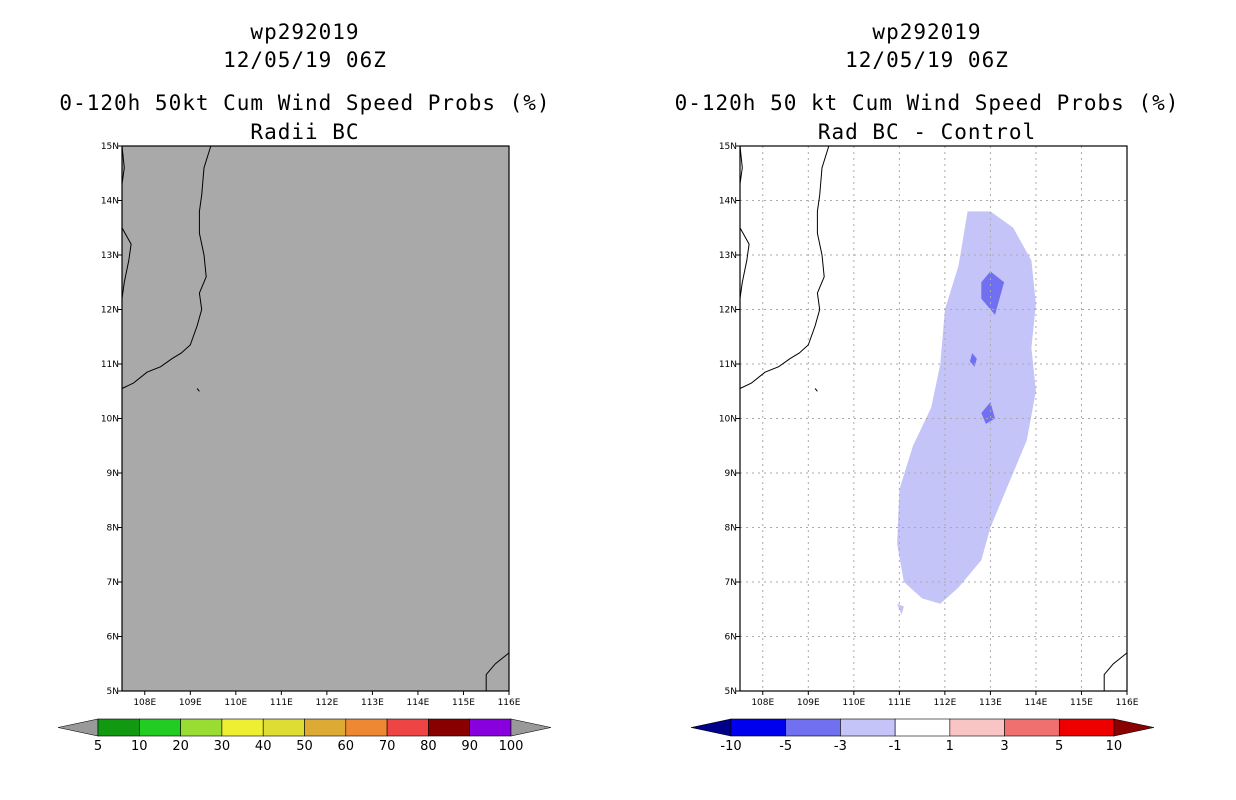 The image size is (1236, 800). I want to click on left-coastline-cambodia, so click(126, 222).